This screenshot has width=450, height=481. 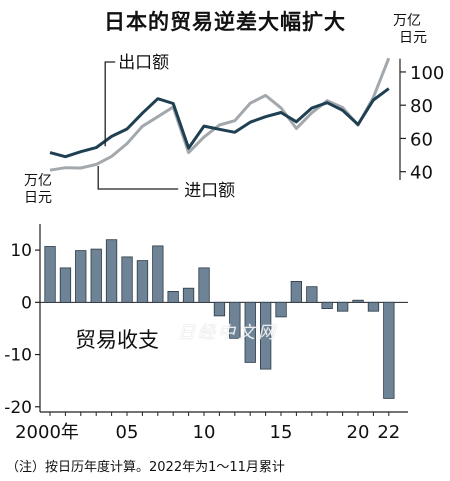 What do you see at coordinates (18, 408) in the screenshot?
I see `bar-y-tick-label: -20` at bounding box center [18, 408].